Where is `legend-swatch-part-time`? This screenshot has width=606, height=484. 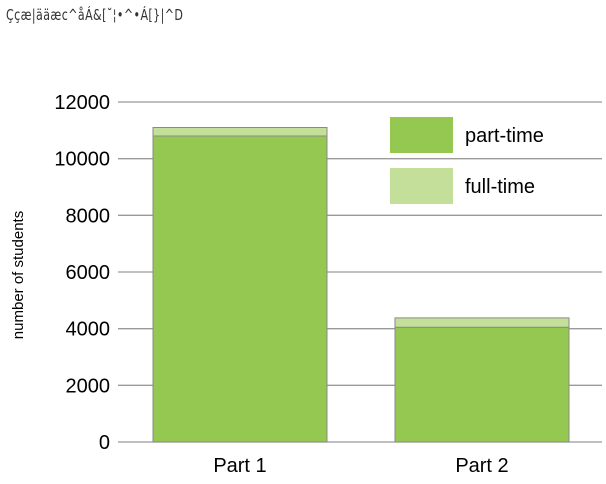 legend-swatch-part-time is located at coordinates (421, 135).